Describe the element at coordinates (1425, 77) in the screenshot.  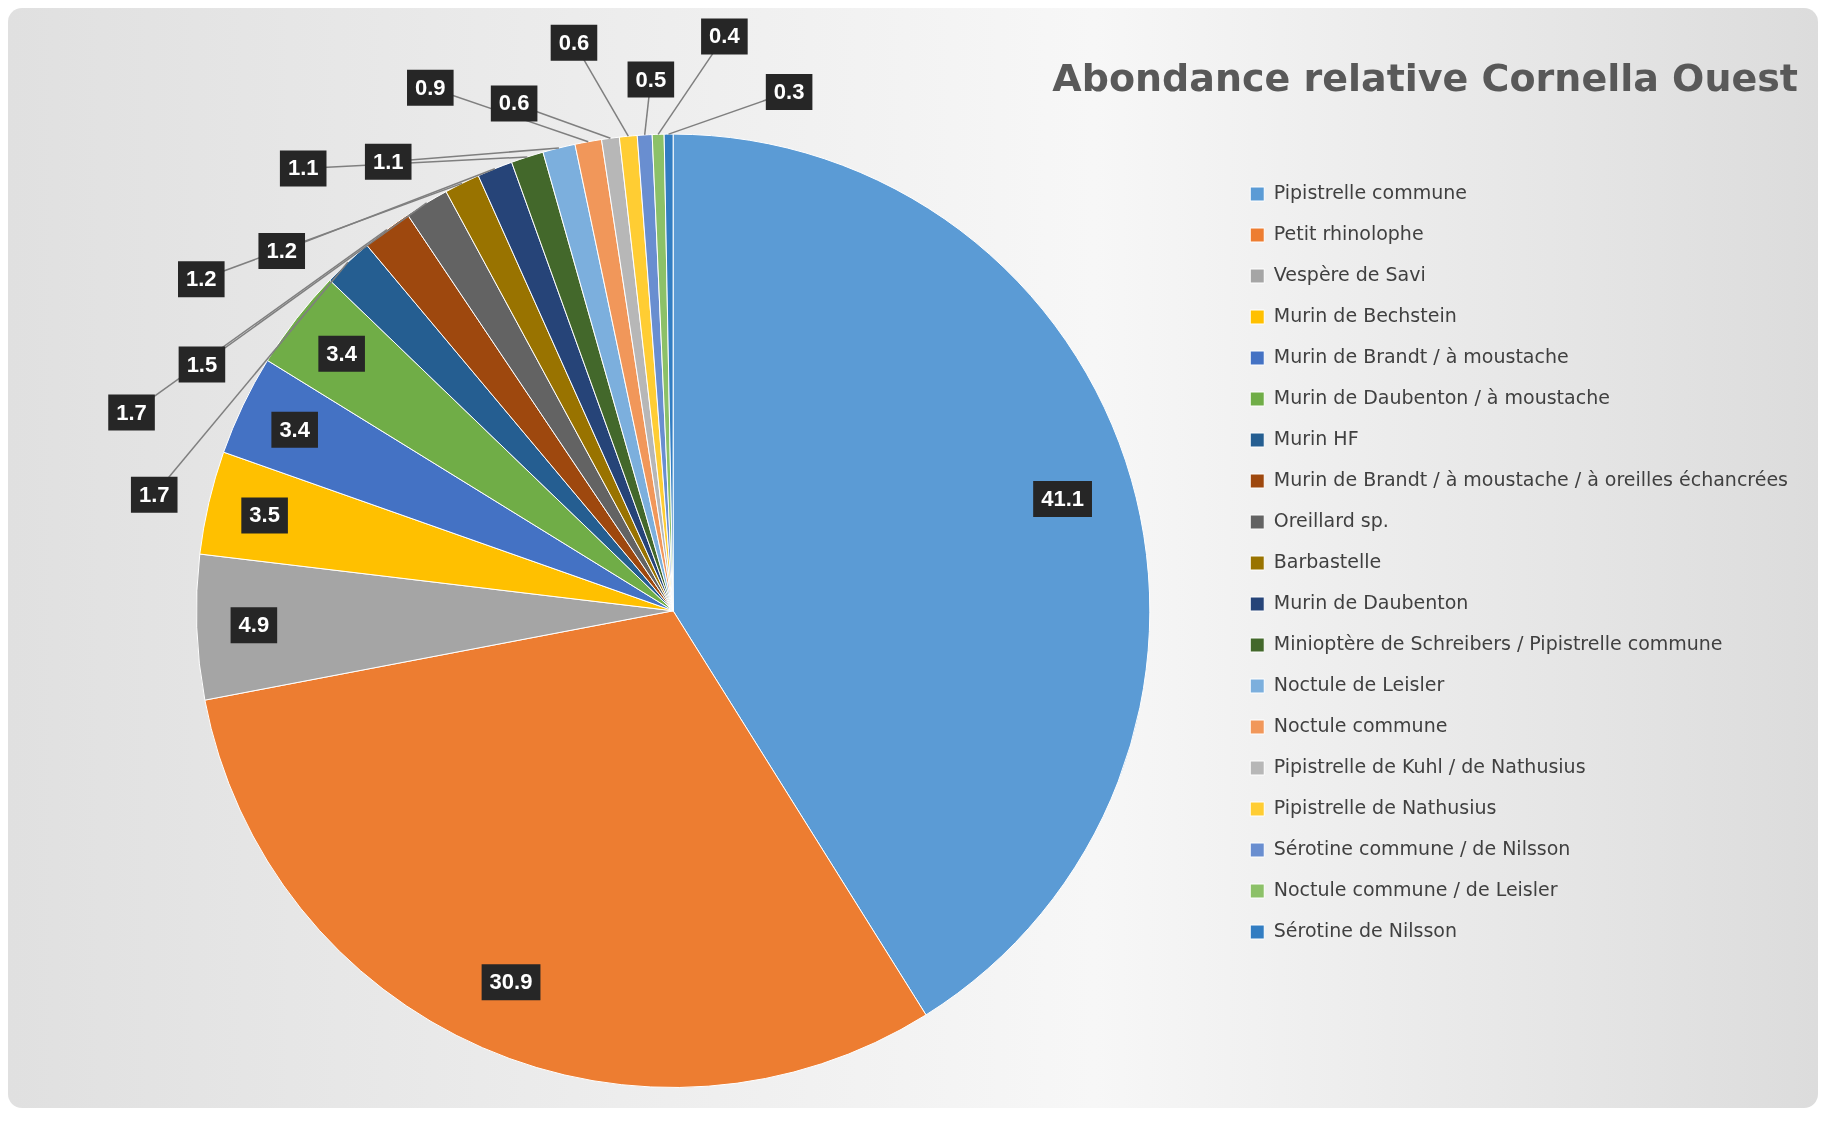
I see `text: Abondance relative Cornella Ouest` at that location.